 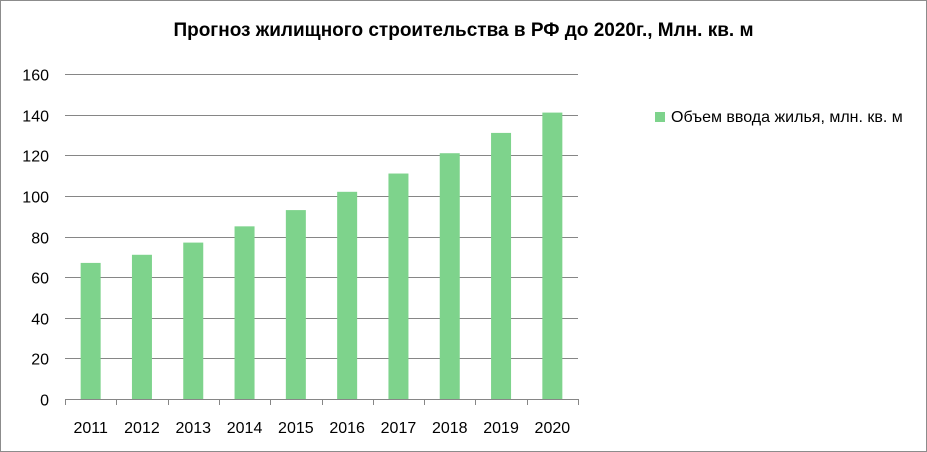 I want to click on bar-2012, so click(x=141, y=326).